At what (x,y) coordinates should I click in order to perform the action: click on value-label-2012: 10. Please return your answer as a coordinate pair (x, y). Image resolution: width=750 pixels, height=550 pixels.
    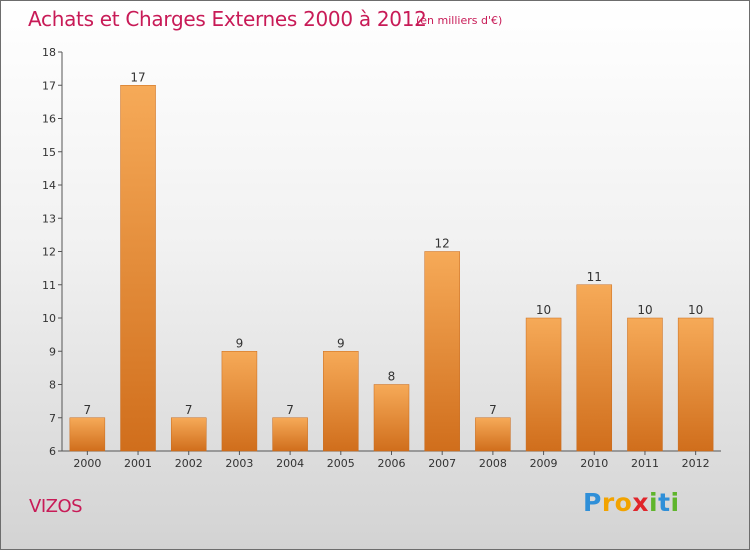
    Looking at the image, I should click on (695, 310).